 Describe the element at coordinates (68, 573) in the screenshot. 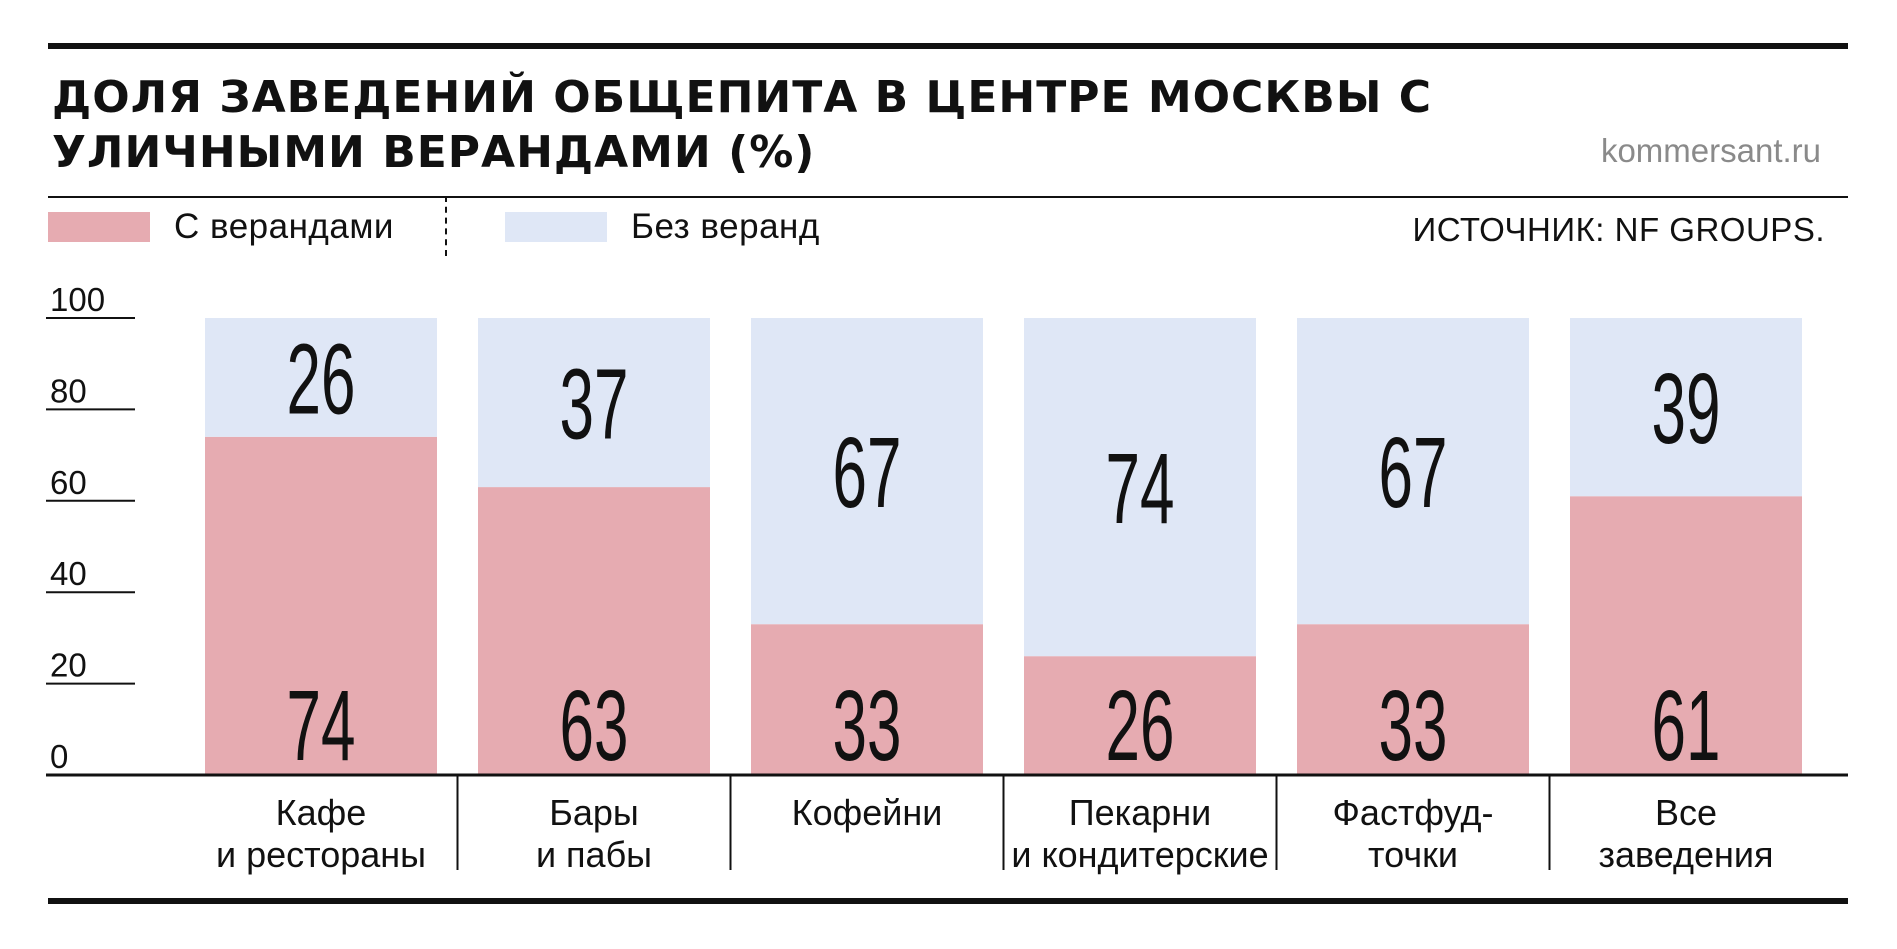

I see `y-tick-label-40: 40` at that location.